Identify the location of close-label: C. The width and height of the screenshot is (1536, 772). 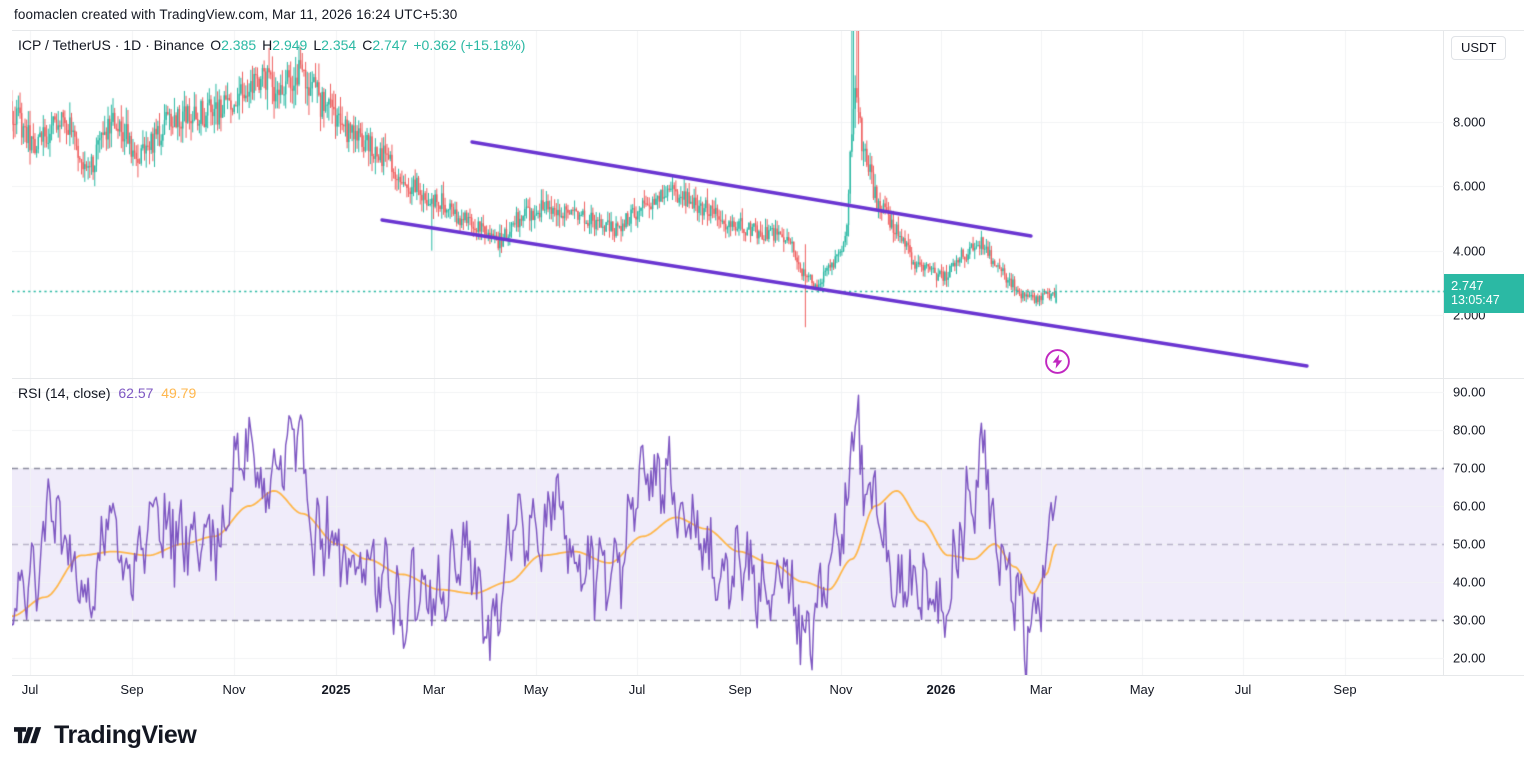
(367, 45).